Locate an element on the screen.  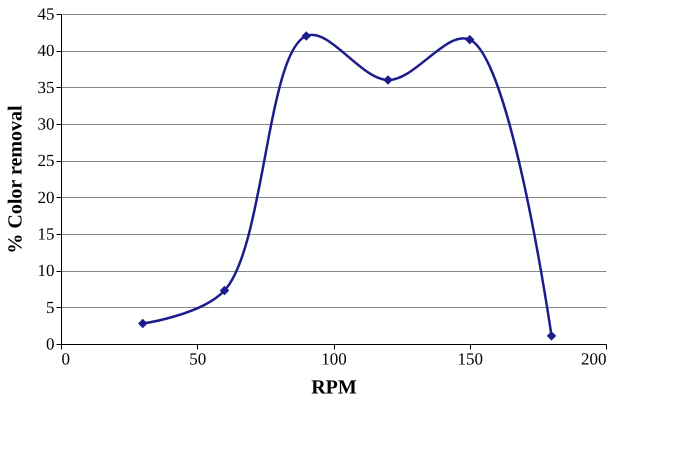
y-tick-label: 15 is located at coordinates (46, 234).